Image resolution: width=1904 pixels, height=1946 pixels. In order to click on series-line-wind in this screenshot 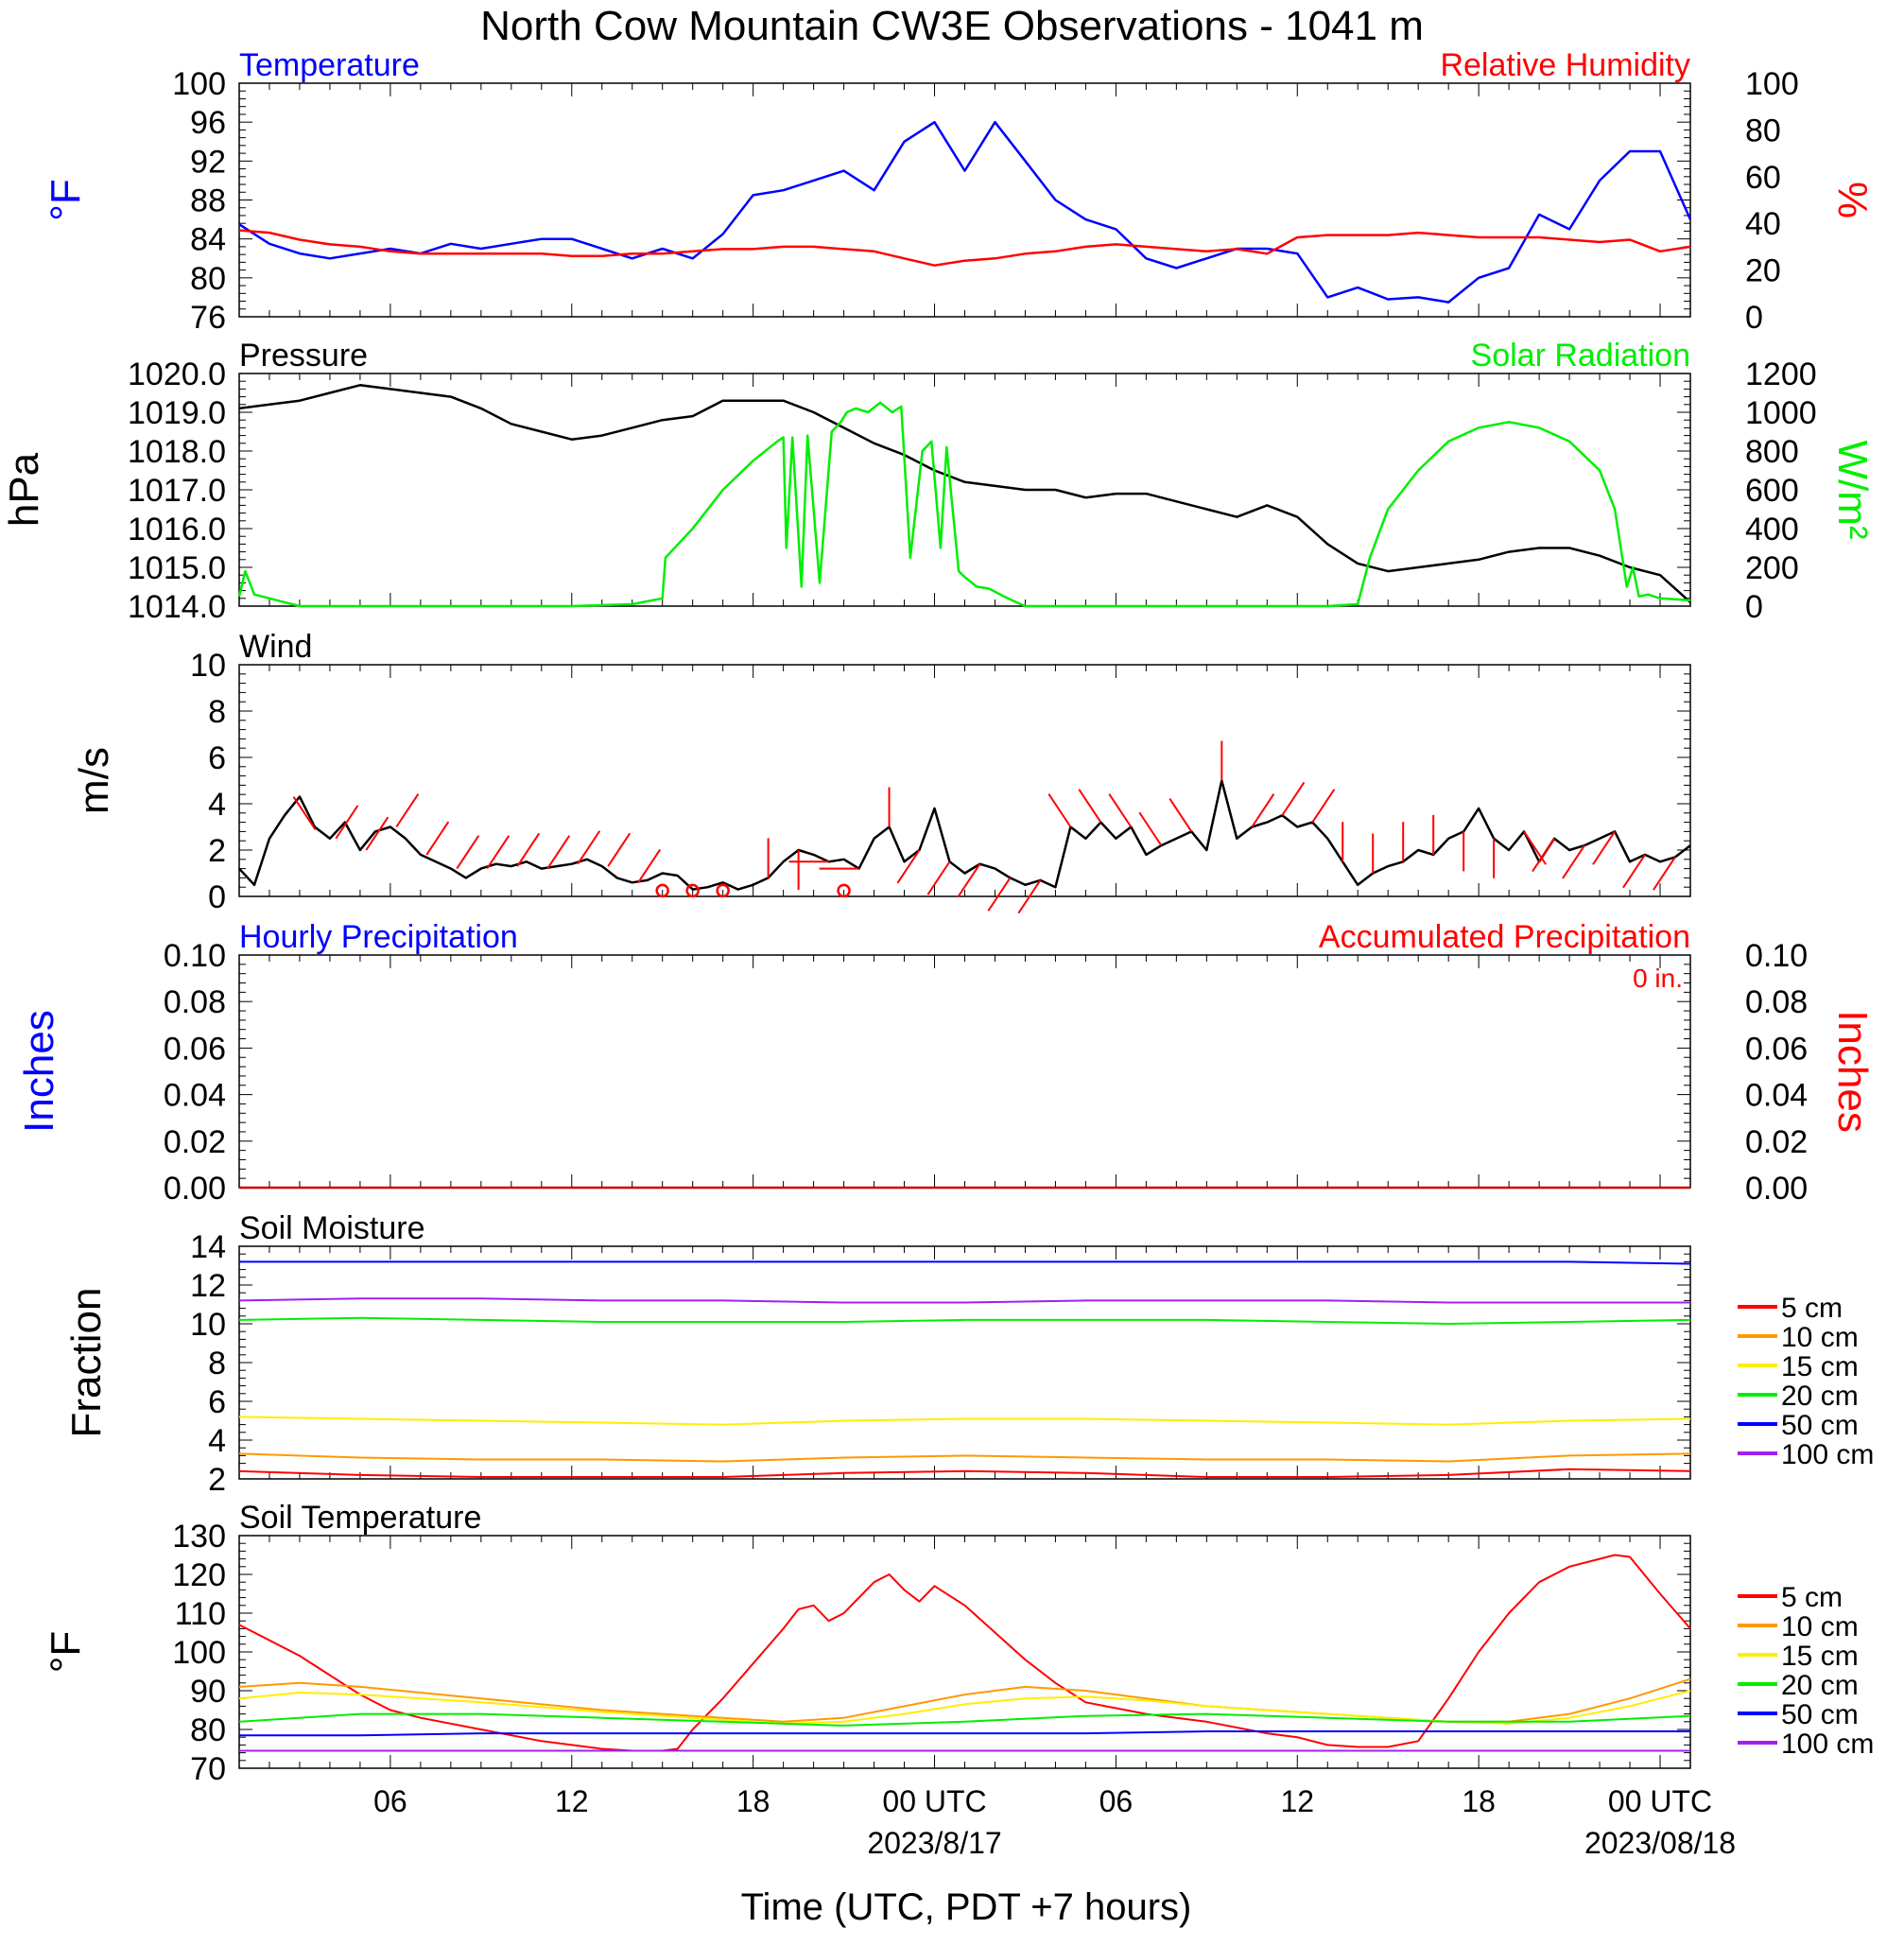, I will do `click(964, 835)`.